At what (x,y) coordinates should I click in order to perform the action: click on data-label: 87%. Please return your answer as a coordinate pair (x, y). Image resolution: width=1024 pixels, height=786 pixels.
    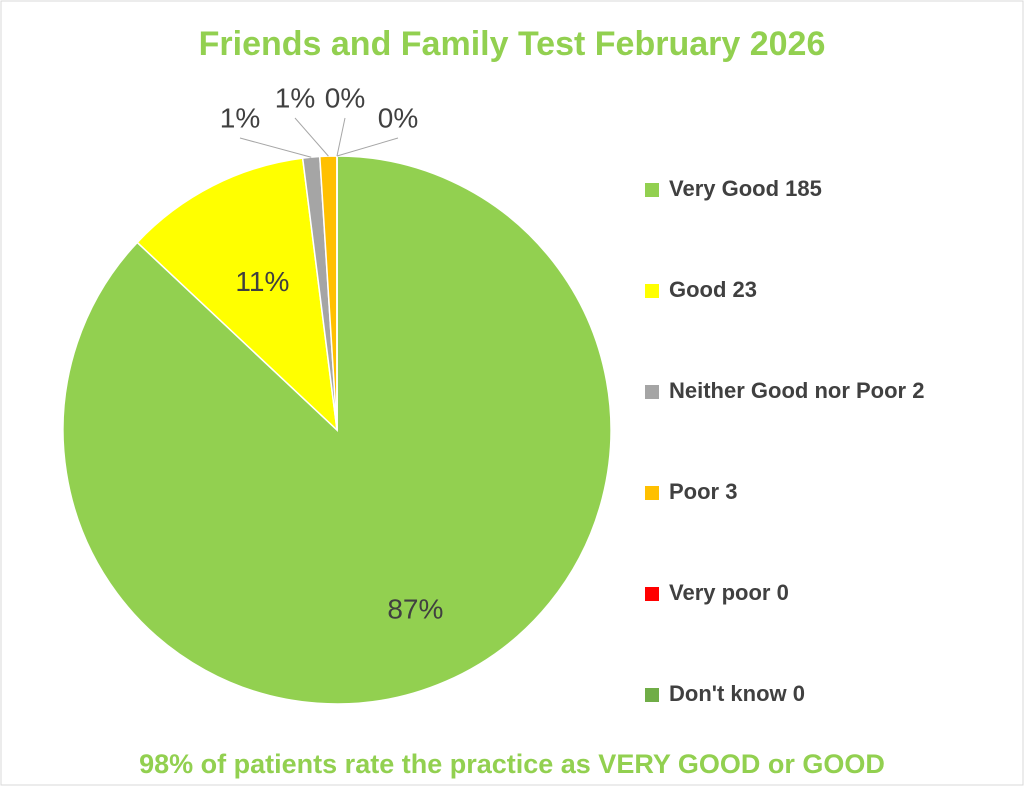
    Looking at the image, I should click on (415, 608).